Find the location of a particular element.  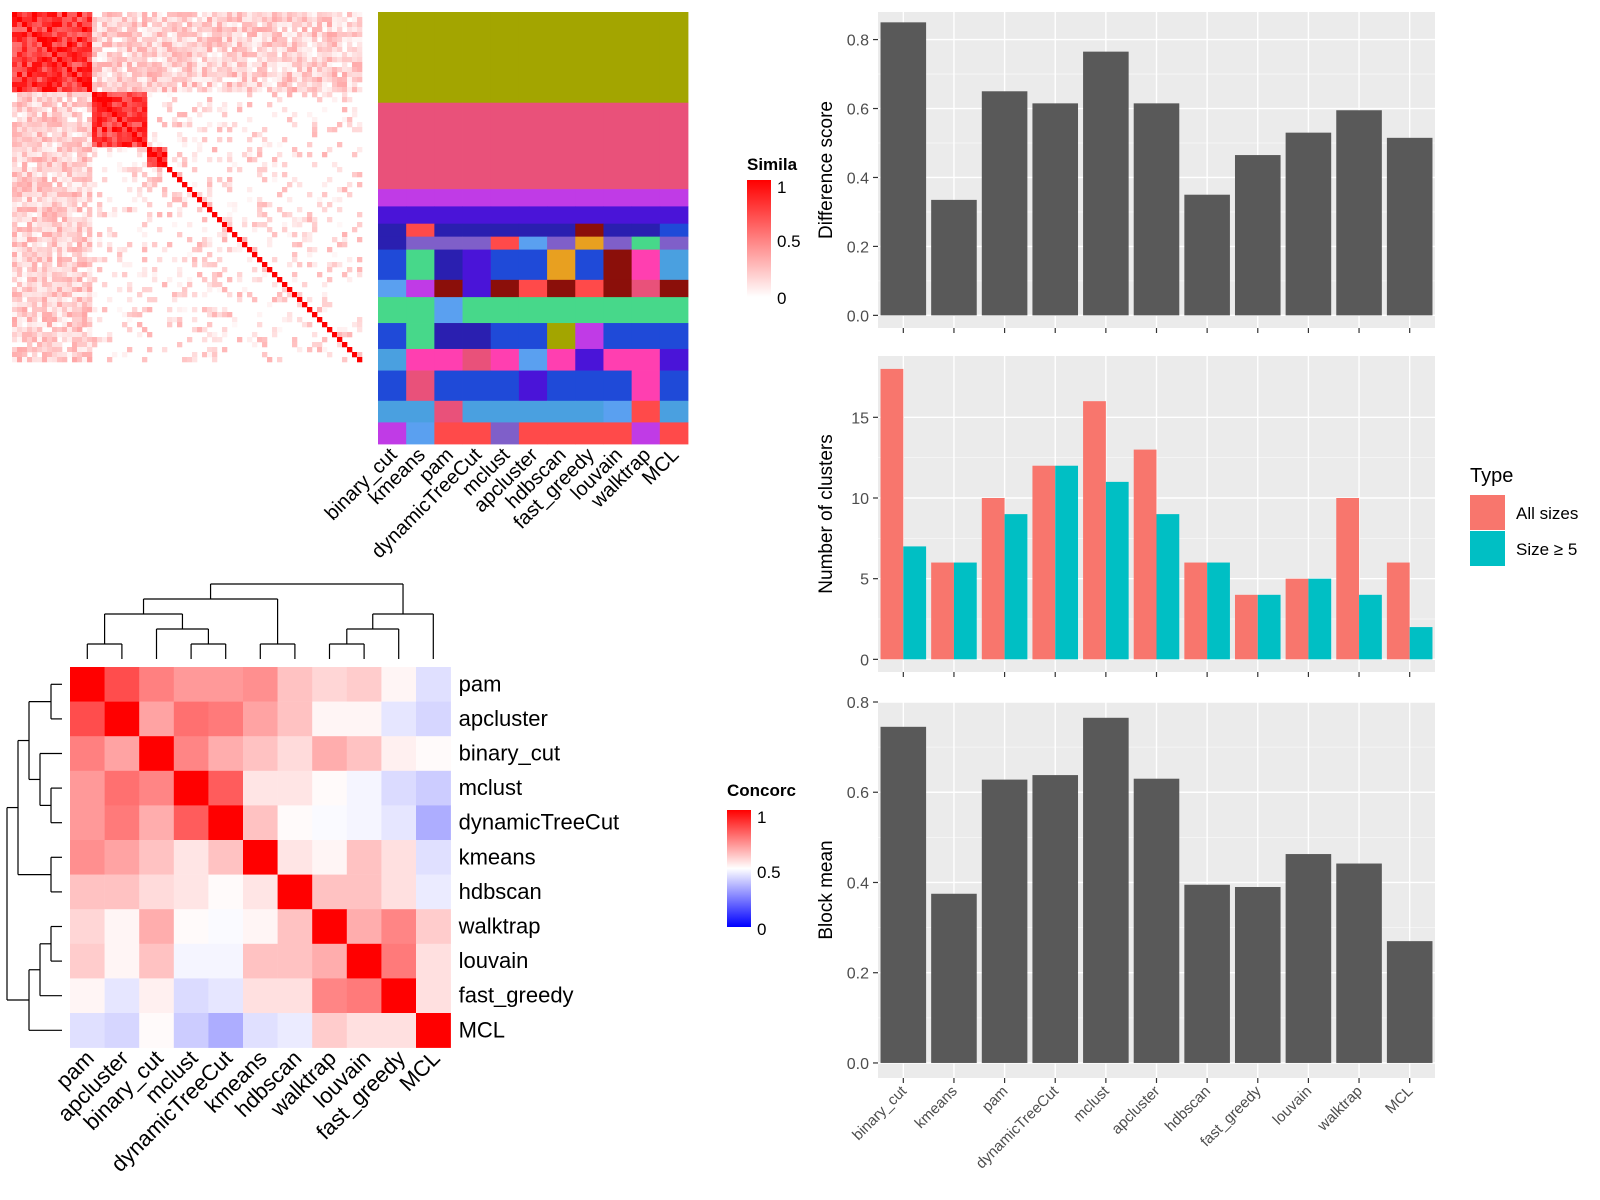

concordance-row-dendrogram is located at coordinates (34, 857).